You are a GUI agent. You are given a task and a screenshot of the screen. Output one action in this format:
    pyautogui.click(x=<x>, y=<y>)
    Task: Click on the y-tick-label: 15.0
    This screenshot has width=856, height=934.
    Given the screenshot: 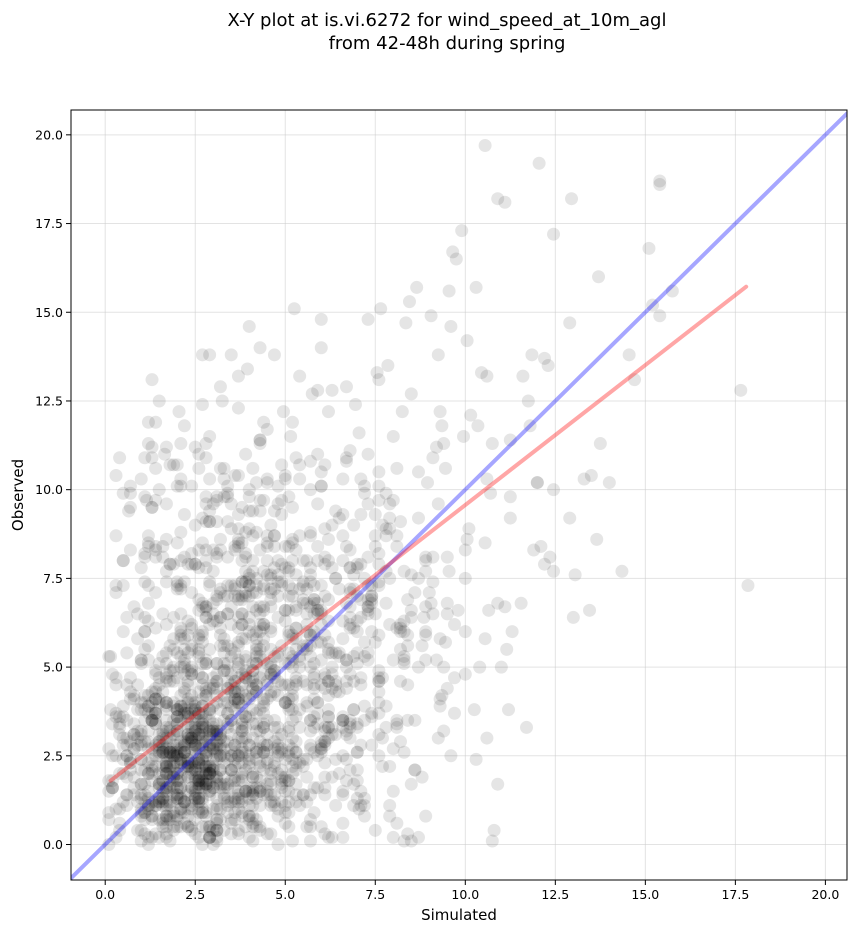 What is the action you would take?
    pyautogui.click(x=49, y=312)
    